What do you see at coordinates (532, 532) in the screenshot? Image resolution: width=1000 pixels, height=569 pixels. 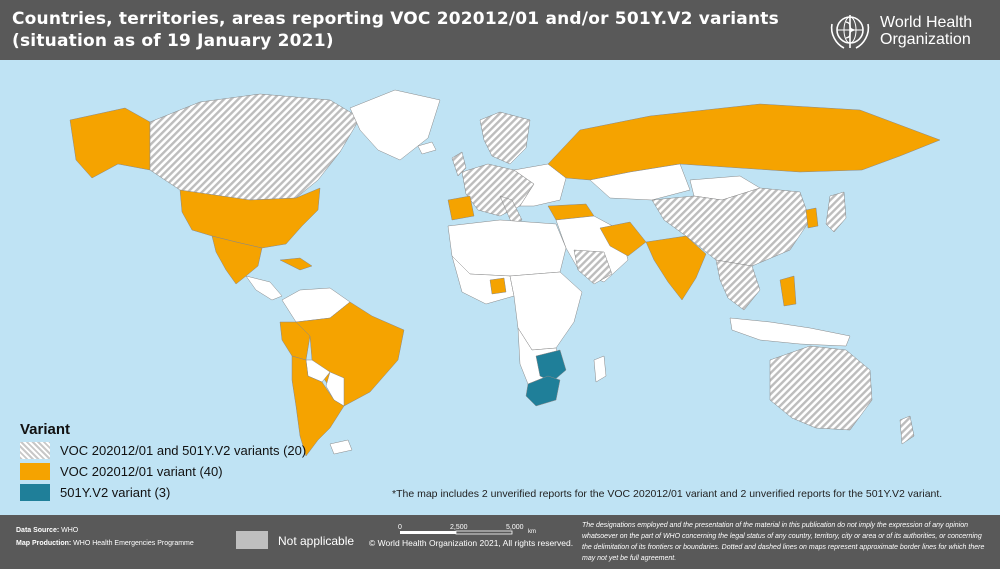 I see `scale-unit: km` at bounding box center [532, 532].